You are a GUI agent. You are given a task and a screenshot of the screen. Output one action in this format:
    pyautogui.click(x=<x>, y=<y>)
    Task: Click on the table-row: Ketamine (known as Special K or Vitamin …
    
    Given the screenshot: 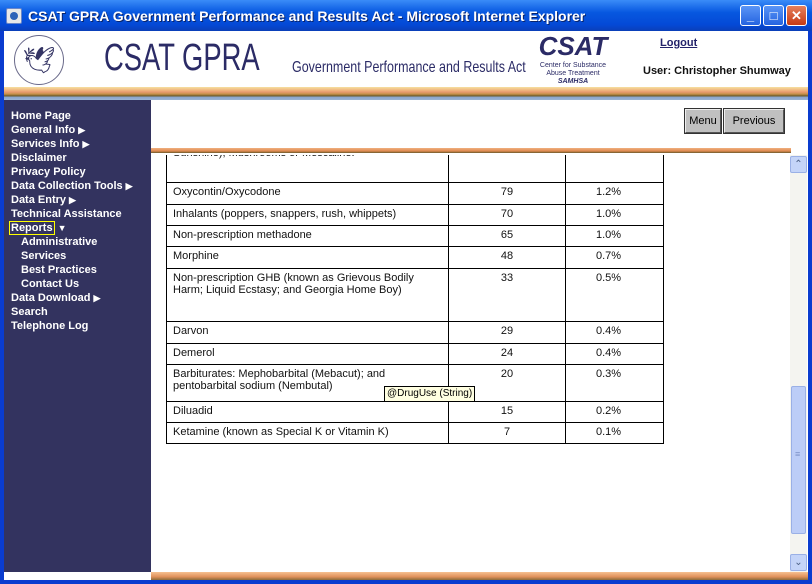 What is the action you would take?
    pyautogui.click(x=415, y=433)
    